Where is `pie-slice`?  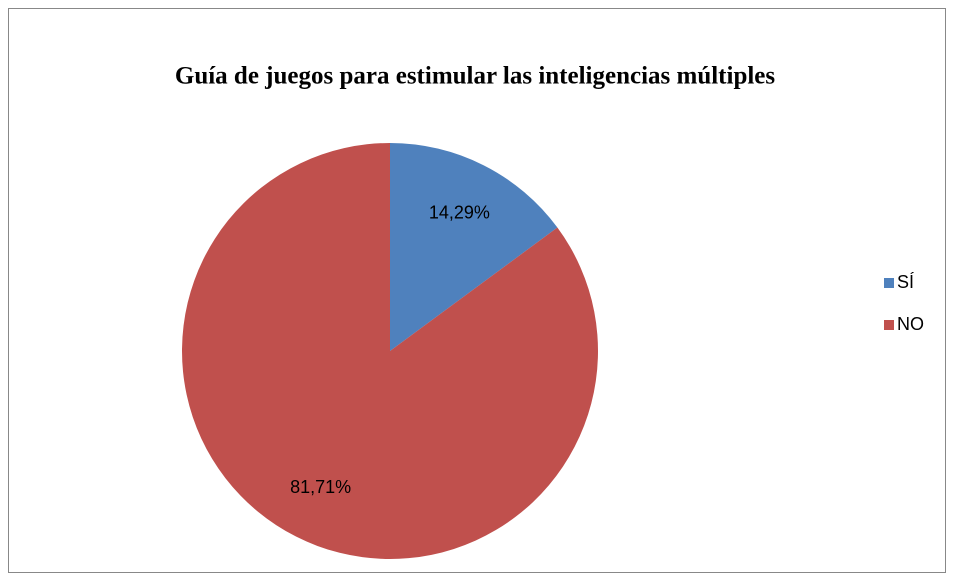
pie-slice is located at coordinates (474, 247).